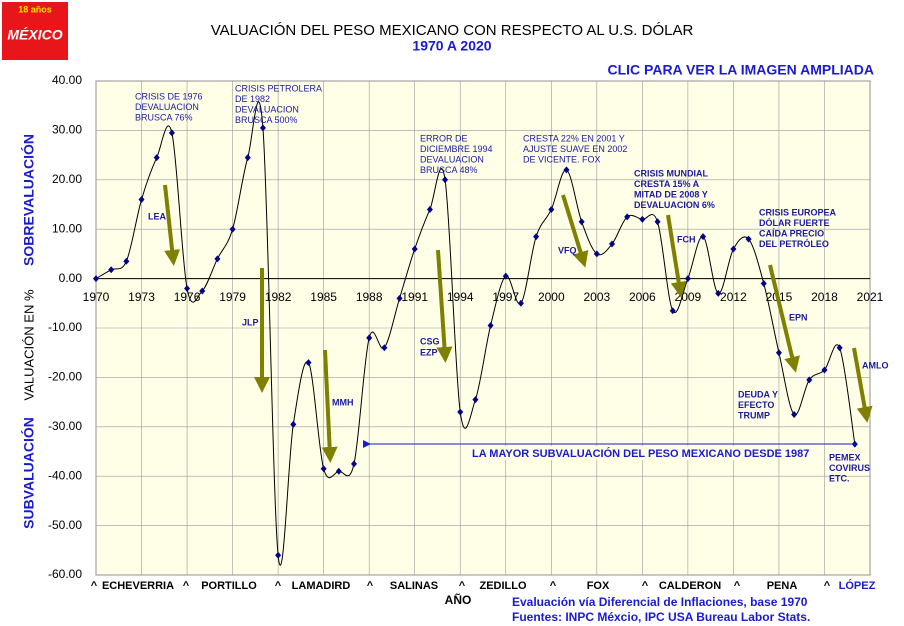 The height and width of the screenshot is (626, 904). I want to click on leader-label: MMH, so click(343, 402).